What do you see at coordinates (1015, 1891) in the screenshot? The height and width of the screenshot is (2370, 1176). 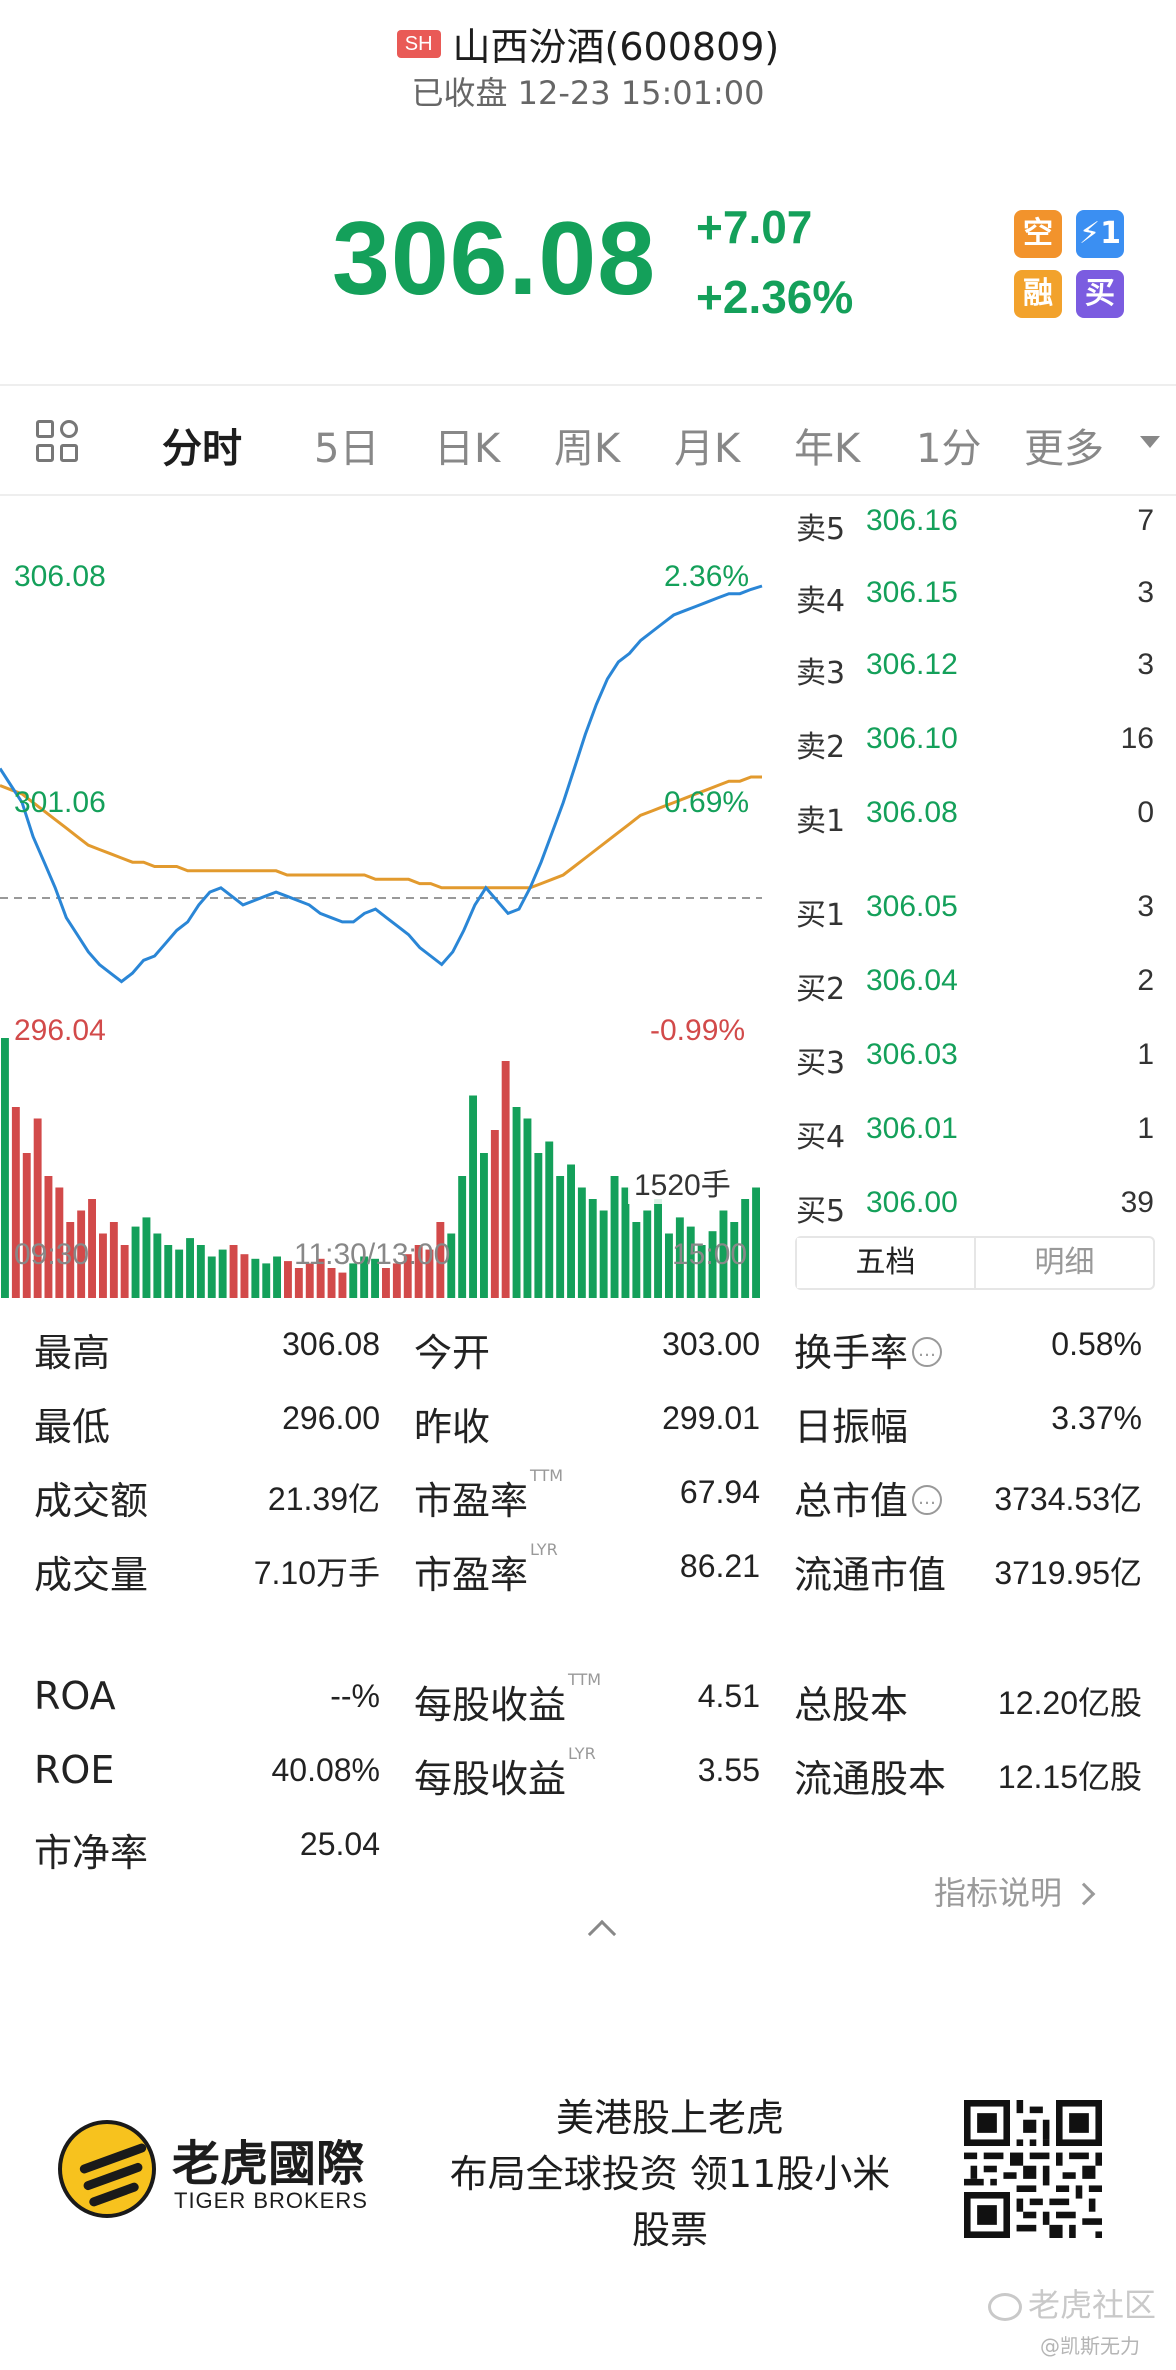 I see `indicator-help-link: 指标说明` at bounding box center [1015, 1891].